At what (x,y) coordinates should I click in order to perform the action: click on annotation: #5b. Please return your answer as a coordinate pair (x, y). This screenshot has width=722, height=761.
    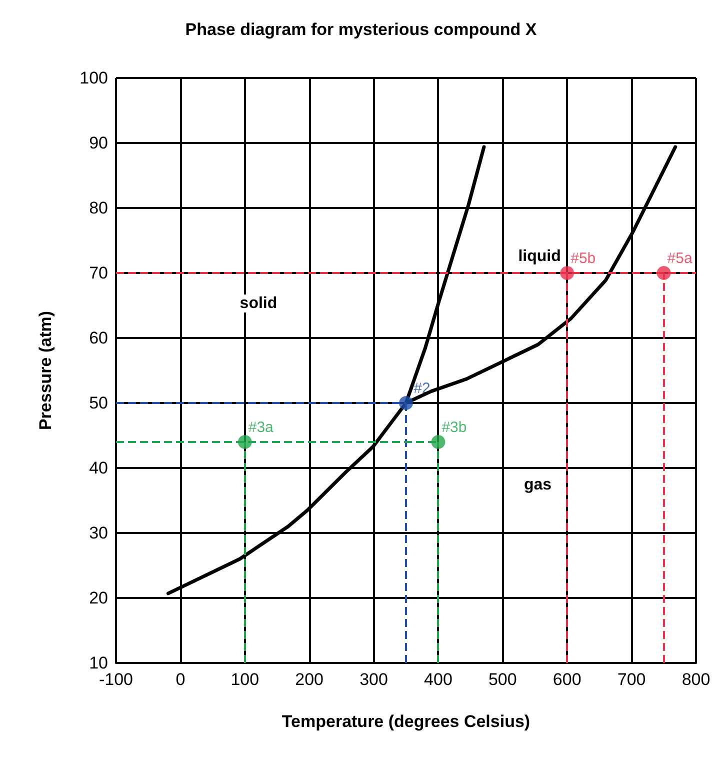
    Looking at the image, I should click on (583, 258).